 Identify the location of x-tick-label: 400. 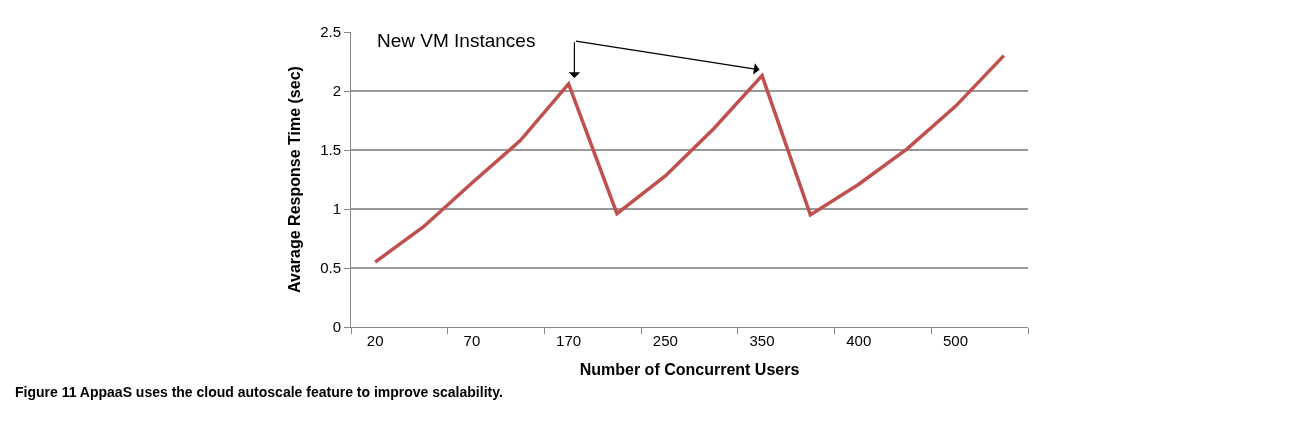
(859, 340).